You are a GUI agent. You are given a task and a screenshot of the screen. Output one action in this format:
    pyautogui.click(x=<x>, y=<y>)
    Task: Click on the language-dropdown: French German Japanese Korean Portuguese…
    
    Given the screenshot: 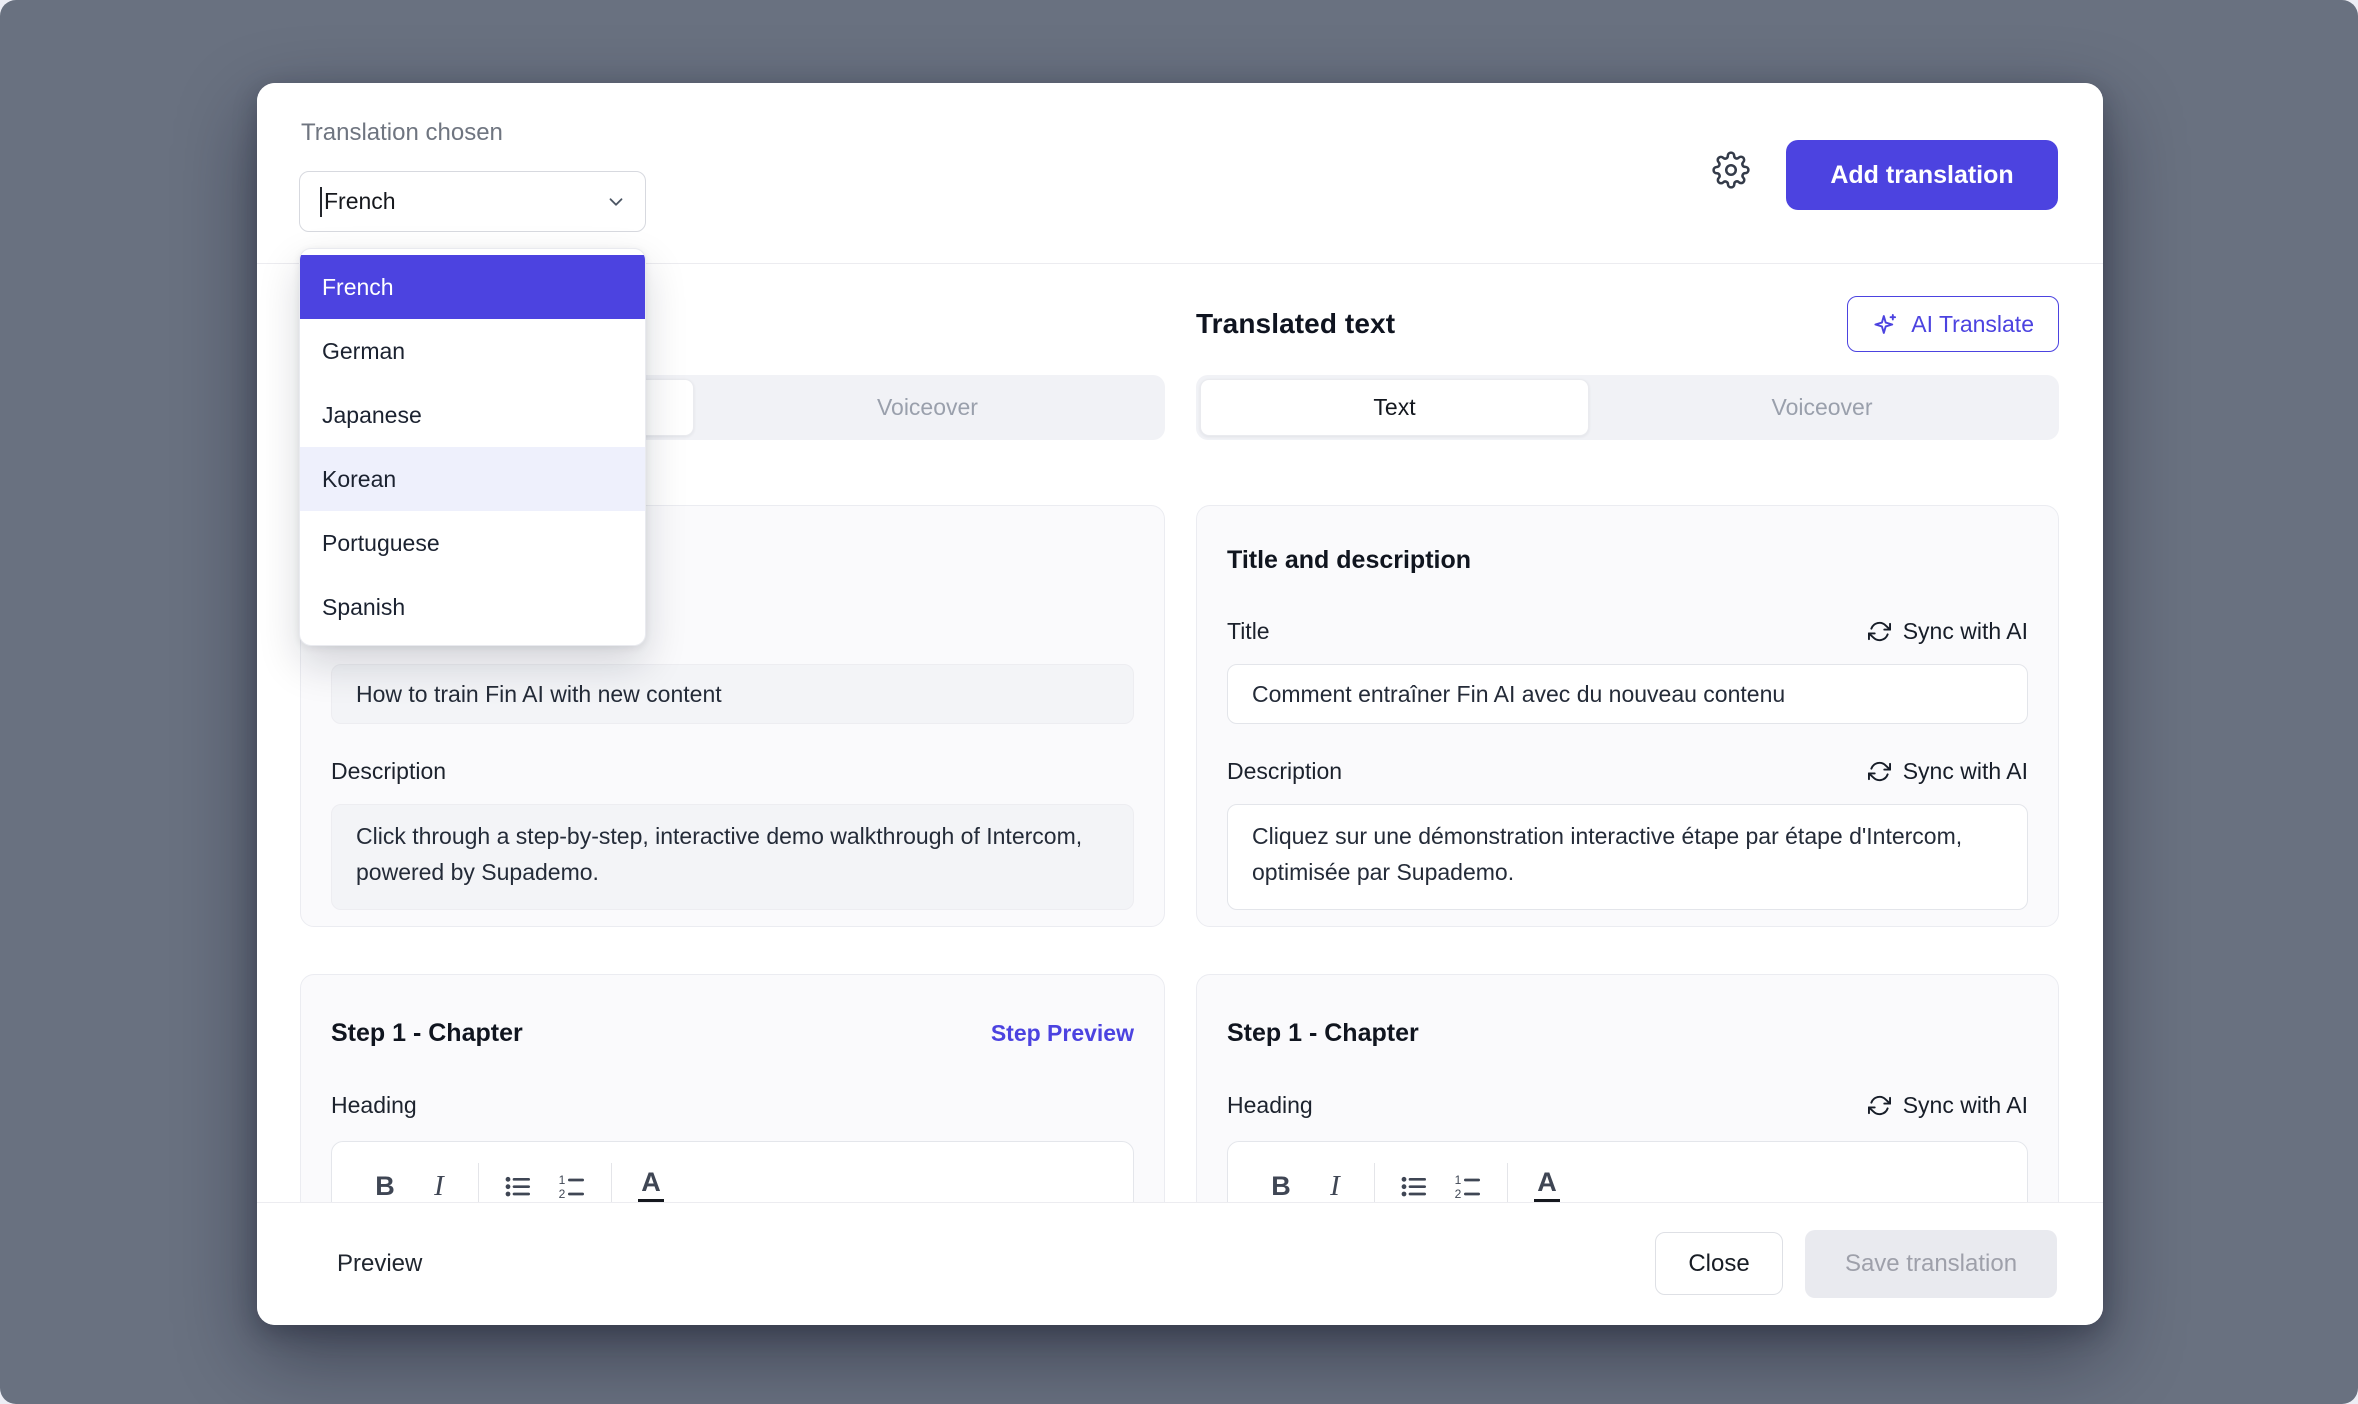 What is the action you would take?
    pyautogui.click(x=472, y=447)
    